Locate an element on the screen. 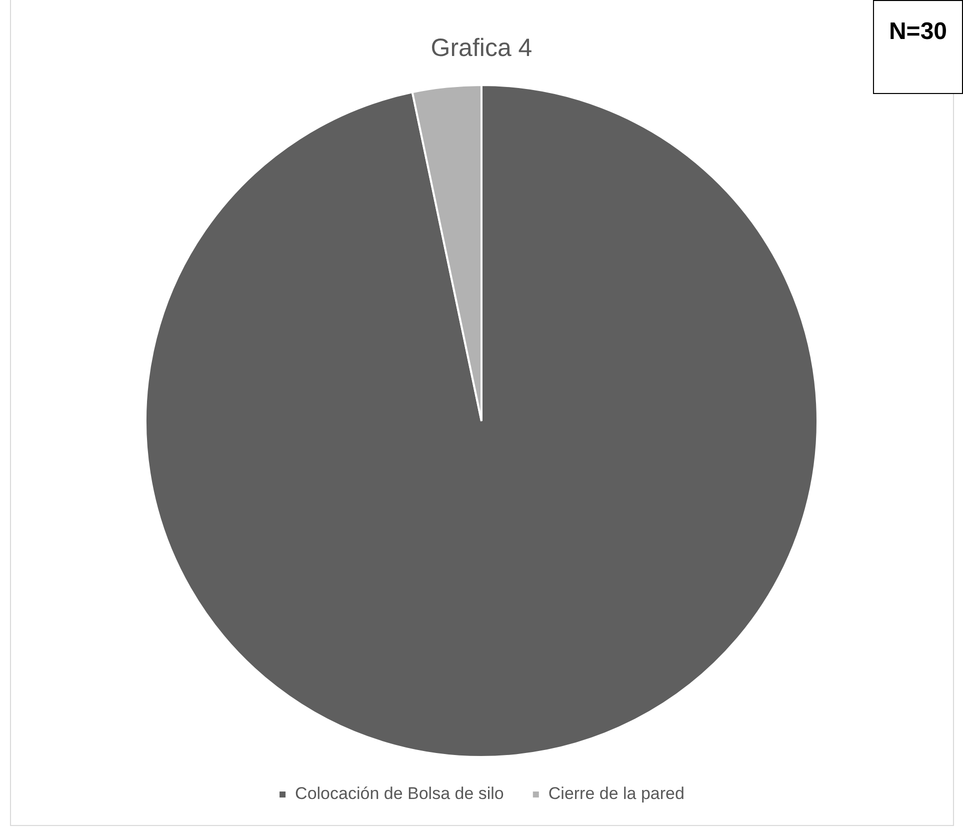 The width and height of the screenshot is (963, 827). legend-label: Cierre de la pared is located at coordinates (616, 794).